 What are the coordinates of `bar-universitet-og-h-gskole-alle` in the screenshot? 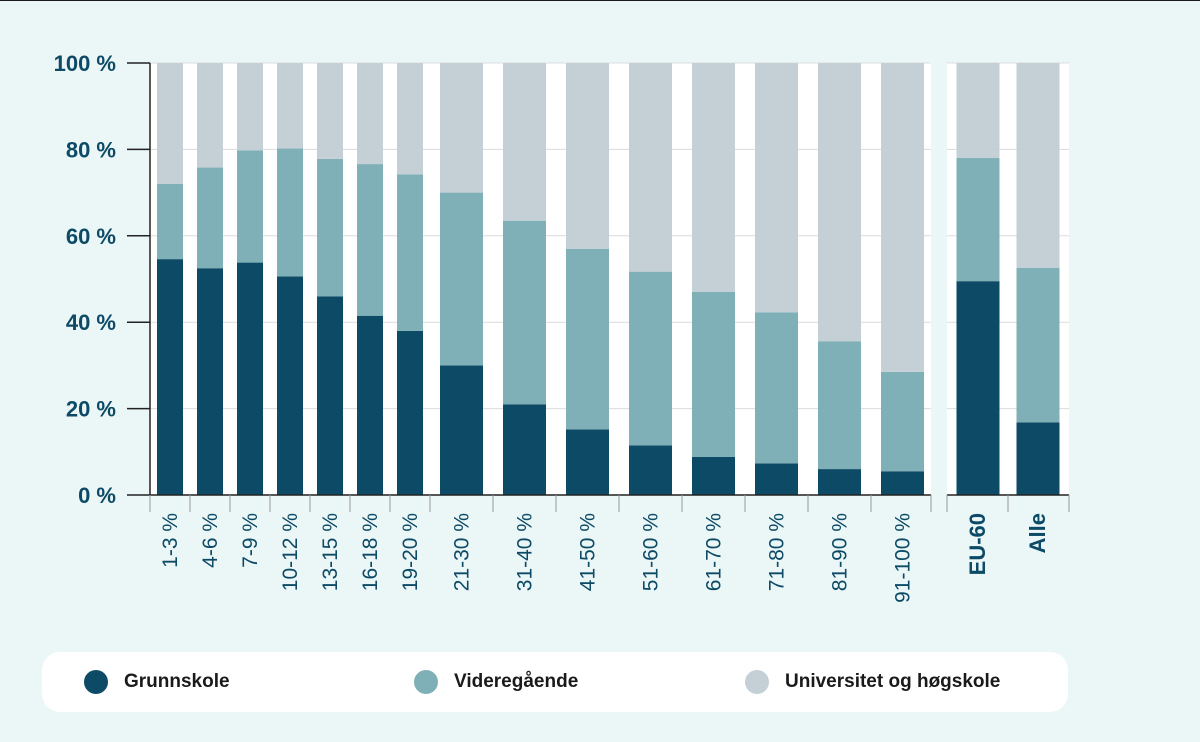 It's located at (1038, 165).